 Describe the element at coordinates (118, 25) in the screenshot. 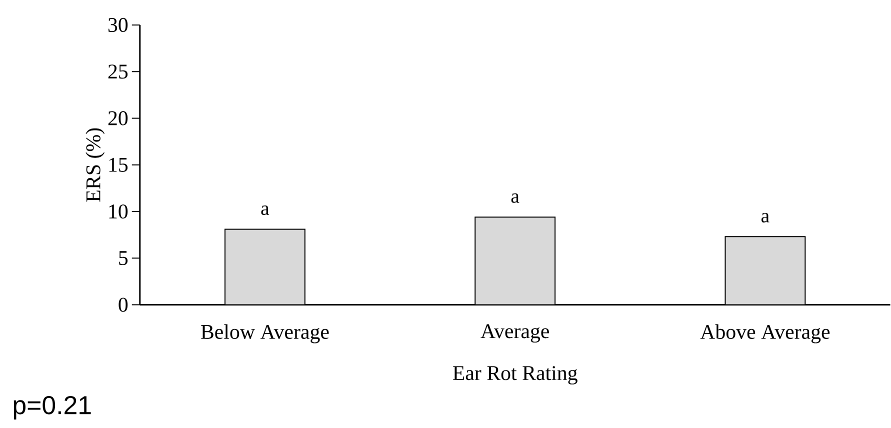

I see `y-tick-label: 30` at that location.